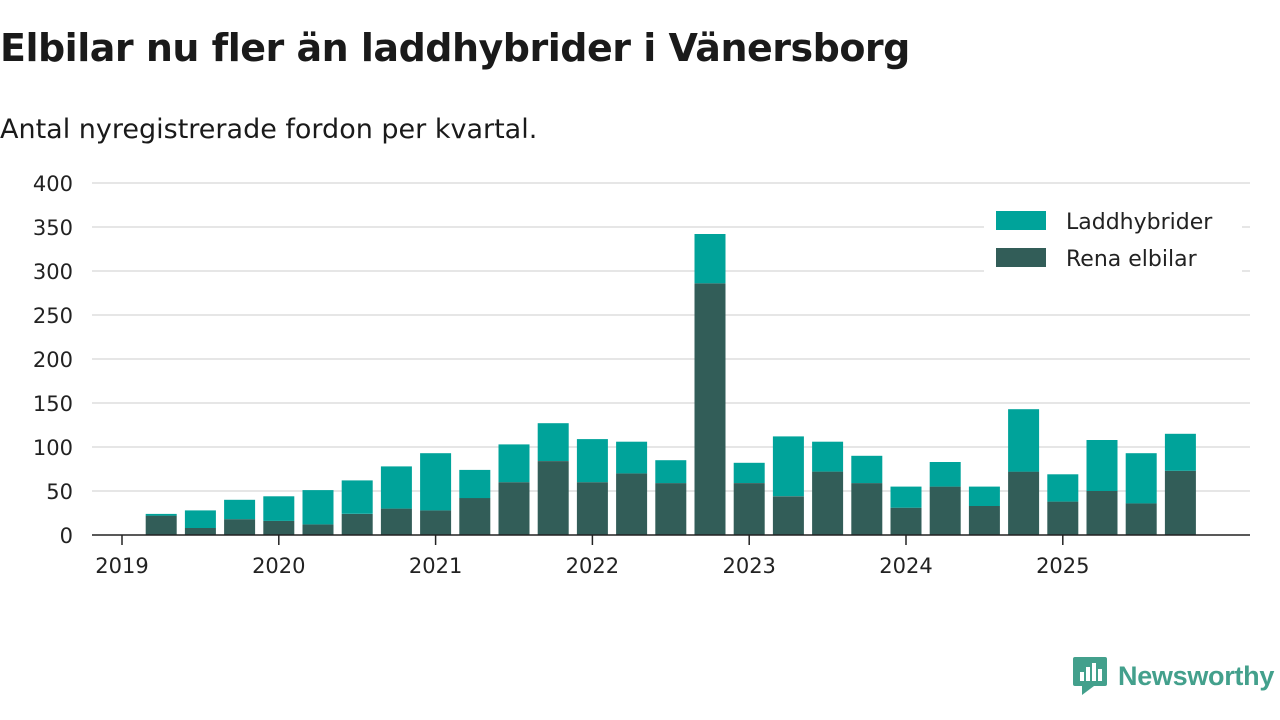 This screenshot has height=720, width=1280. What do you see at coordinates (1021, 220) in the screenshot?
I see `legend-swatch-laddhybrider` at bounding box center [1021, 220].